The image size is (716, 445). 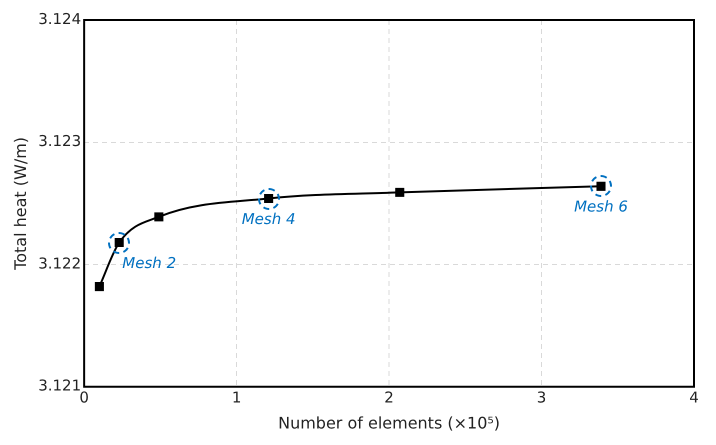 What do you see at coordinates (20, 203) in the screenshot?
I see `y-axis-title: Total heat (W/m)` at bounding box center [20, 203].